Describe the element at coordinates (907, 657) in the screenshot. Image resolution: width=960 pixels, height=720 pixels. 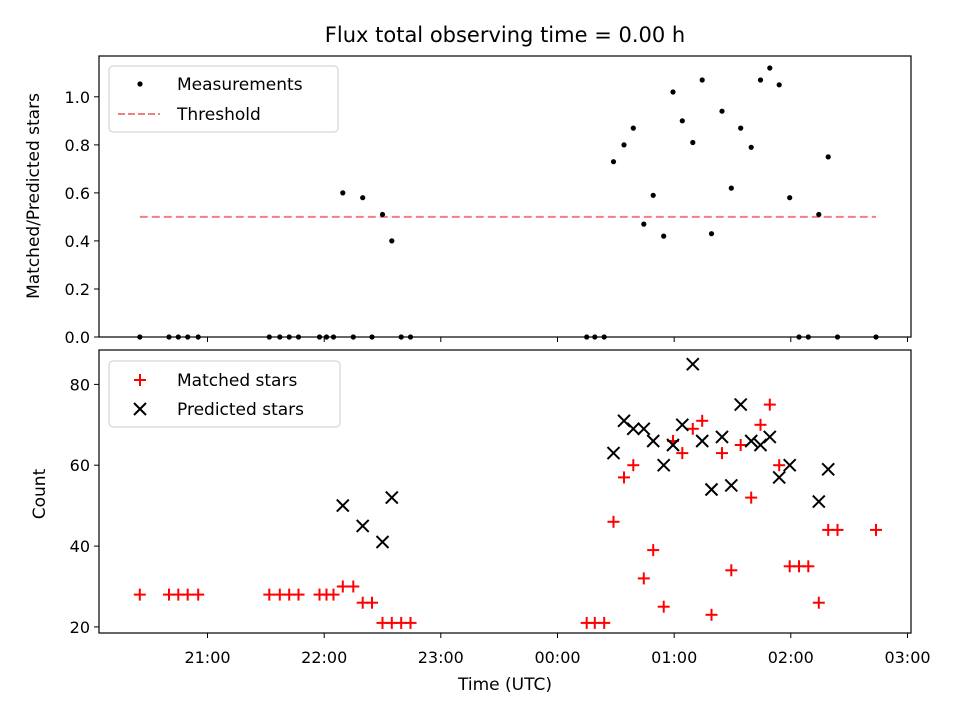
I see `x-tick-label: 03:00` at that location.